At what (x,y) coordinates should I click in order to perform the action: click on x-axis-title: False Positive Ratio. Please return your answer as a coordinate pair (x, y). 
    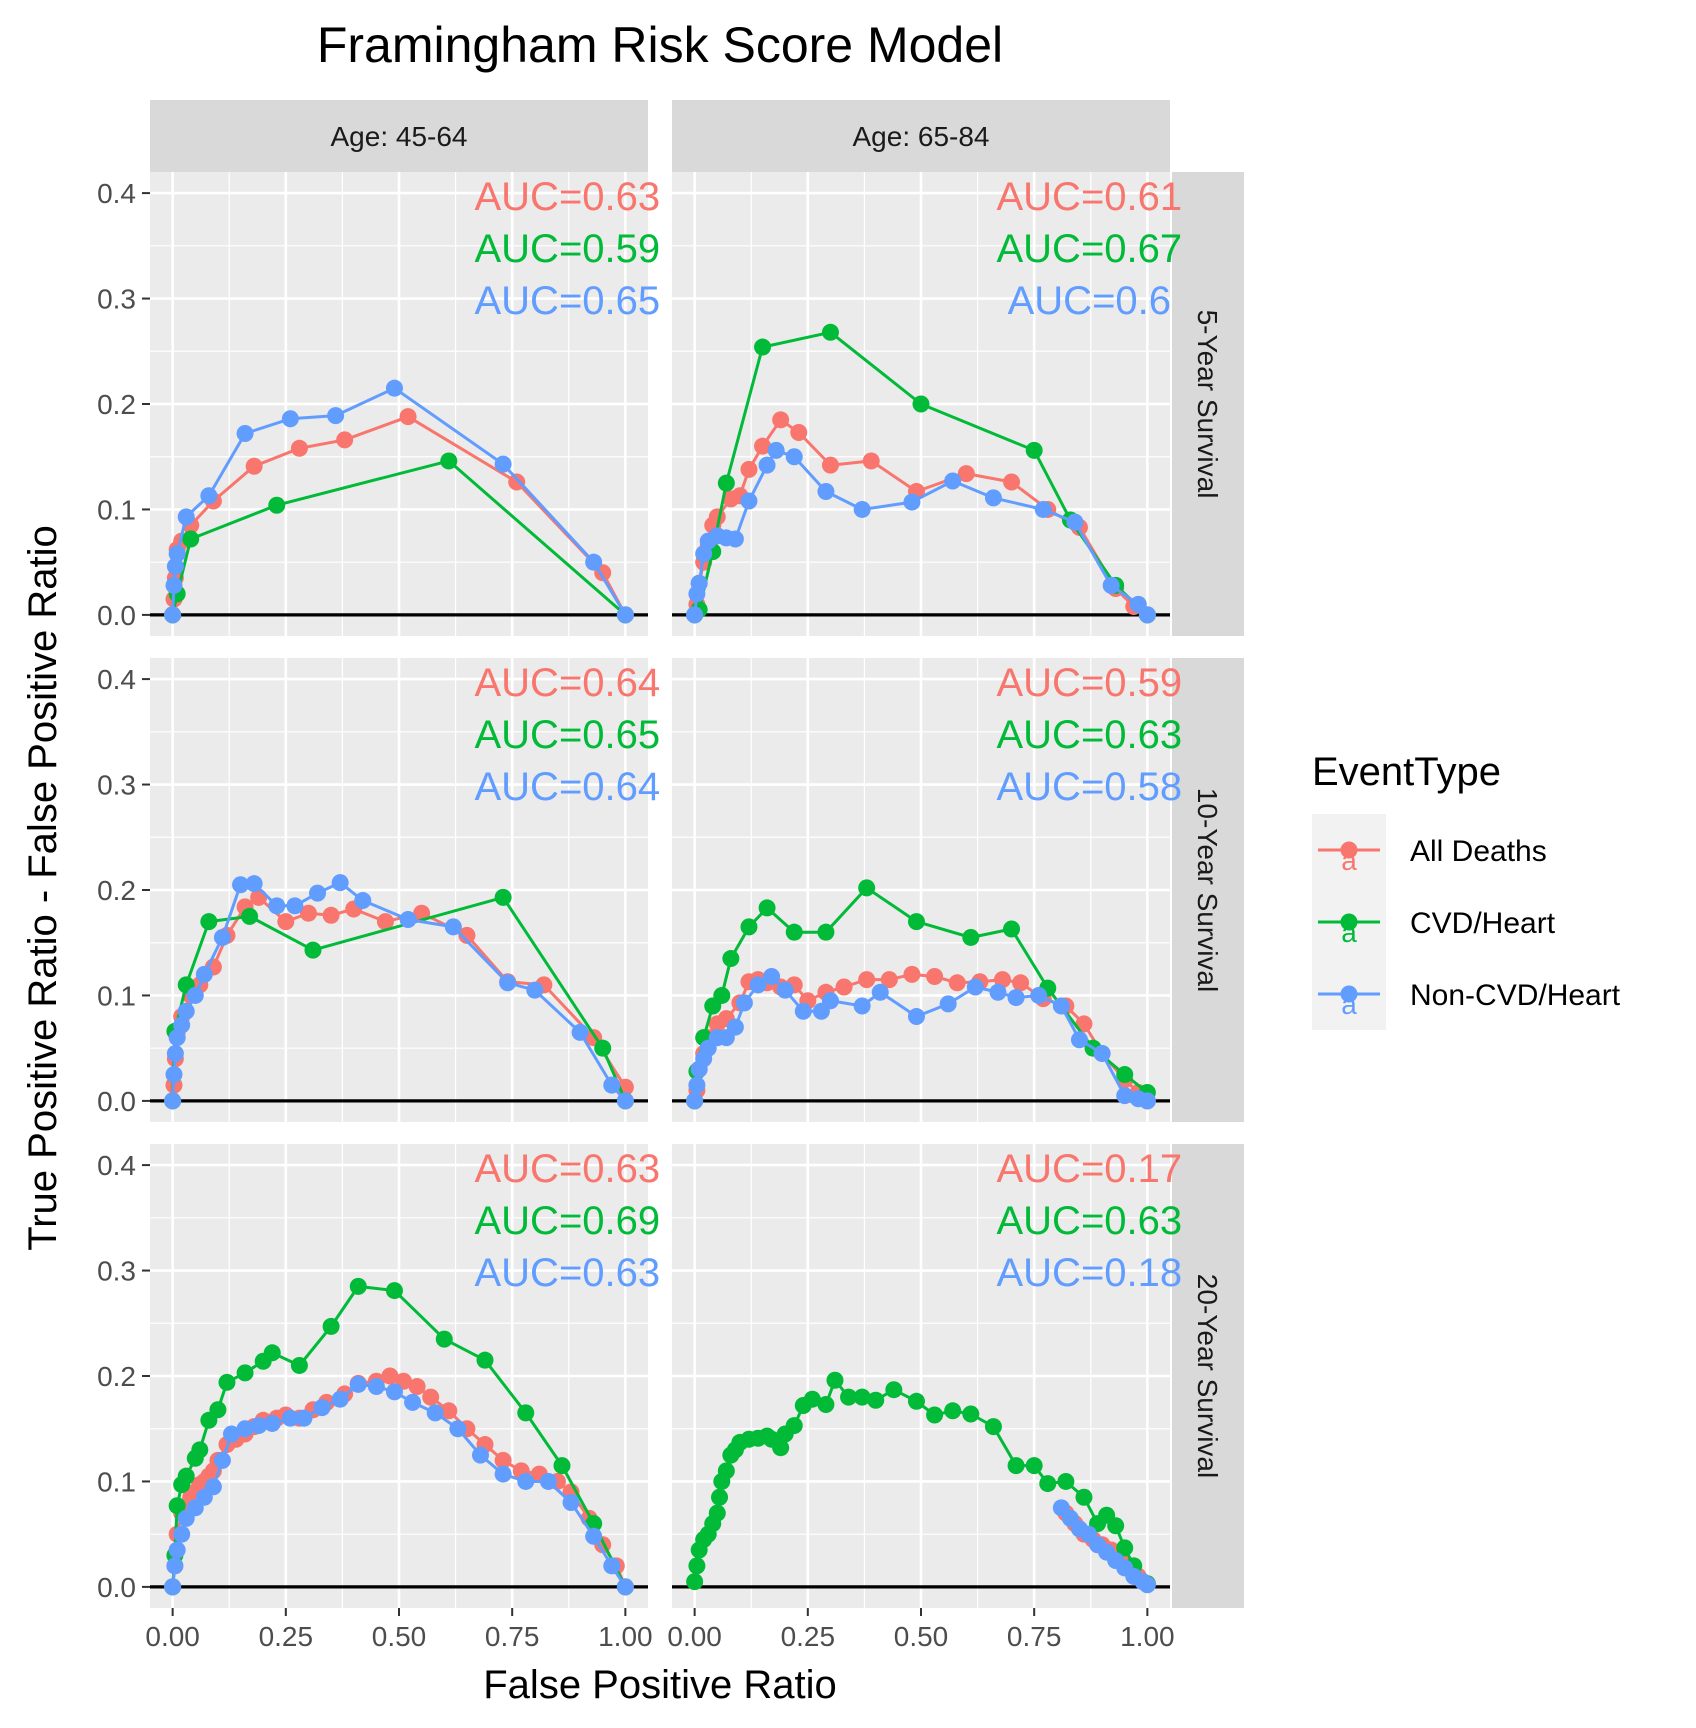
    Looking at the image, I should click on (659, 1685).